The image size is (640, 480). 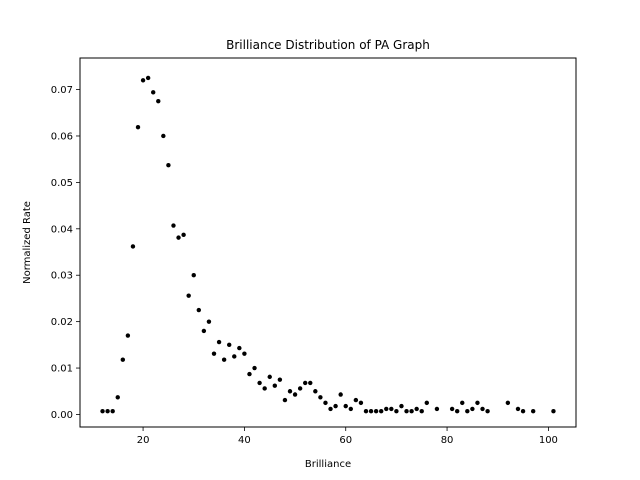 What do you see at coordinates (62, 90) in the screenshot?
I see `y-tick-label: 0.07` at bounding box center [62, 90].